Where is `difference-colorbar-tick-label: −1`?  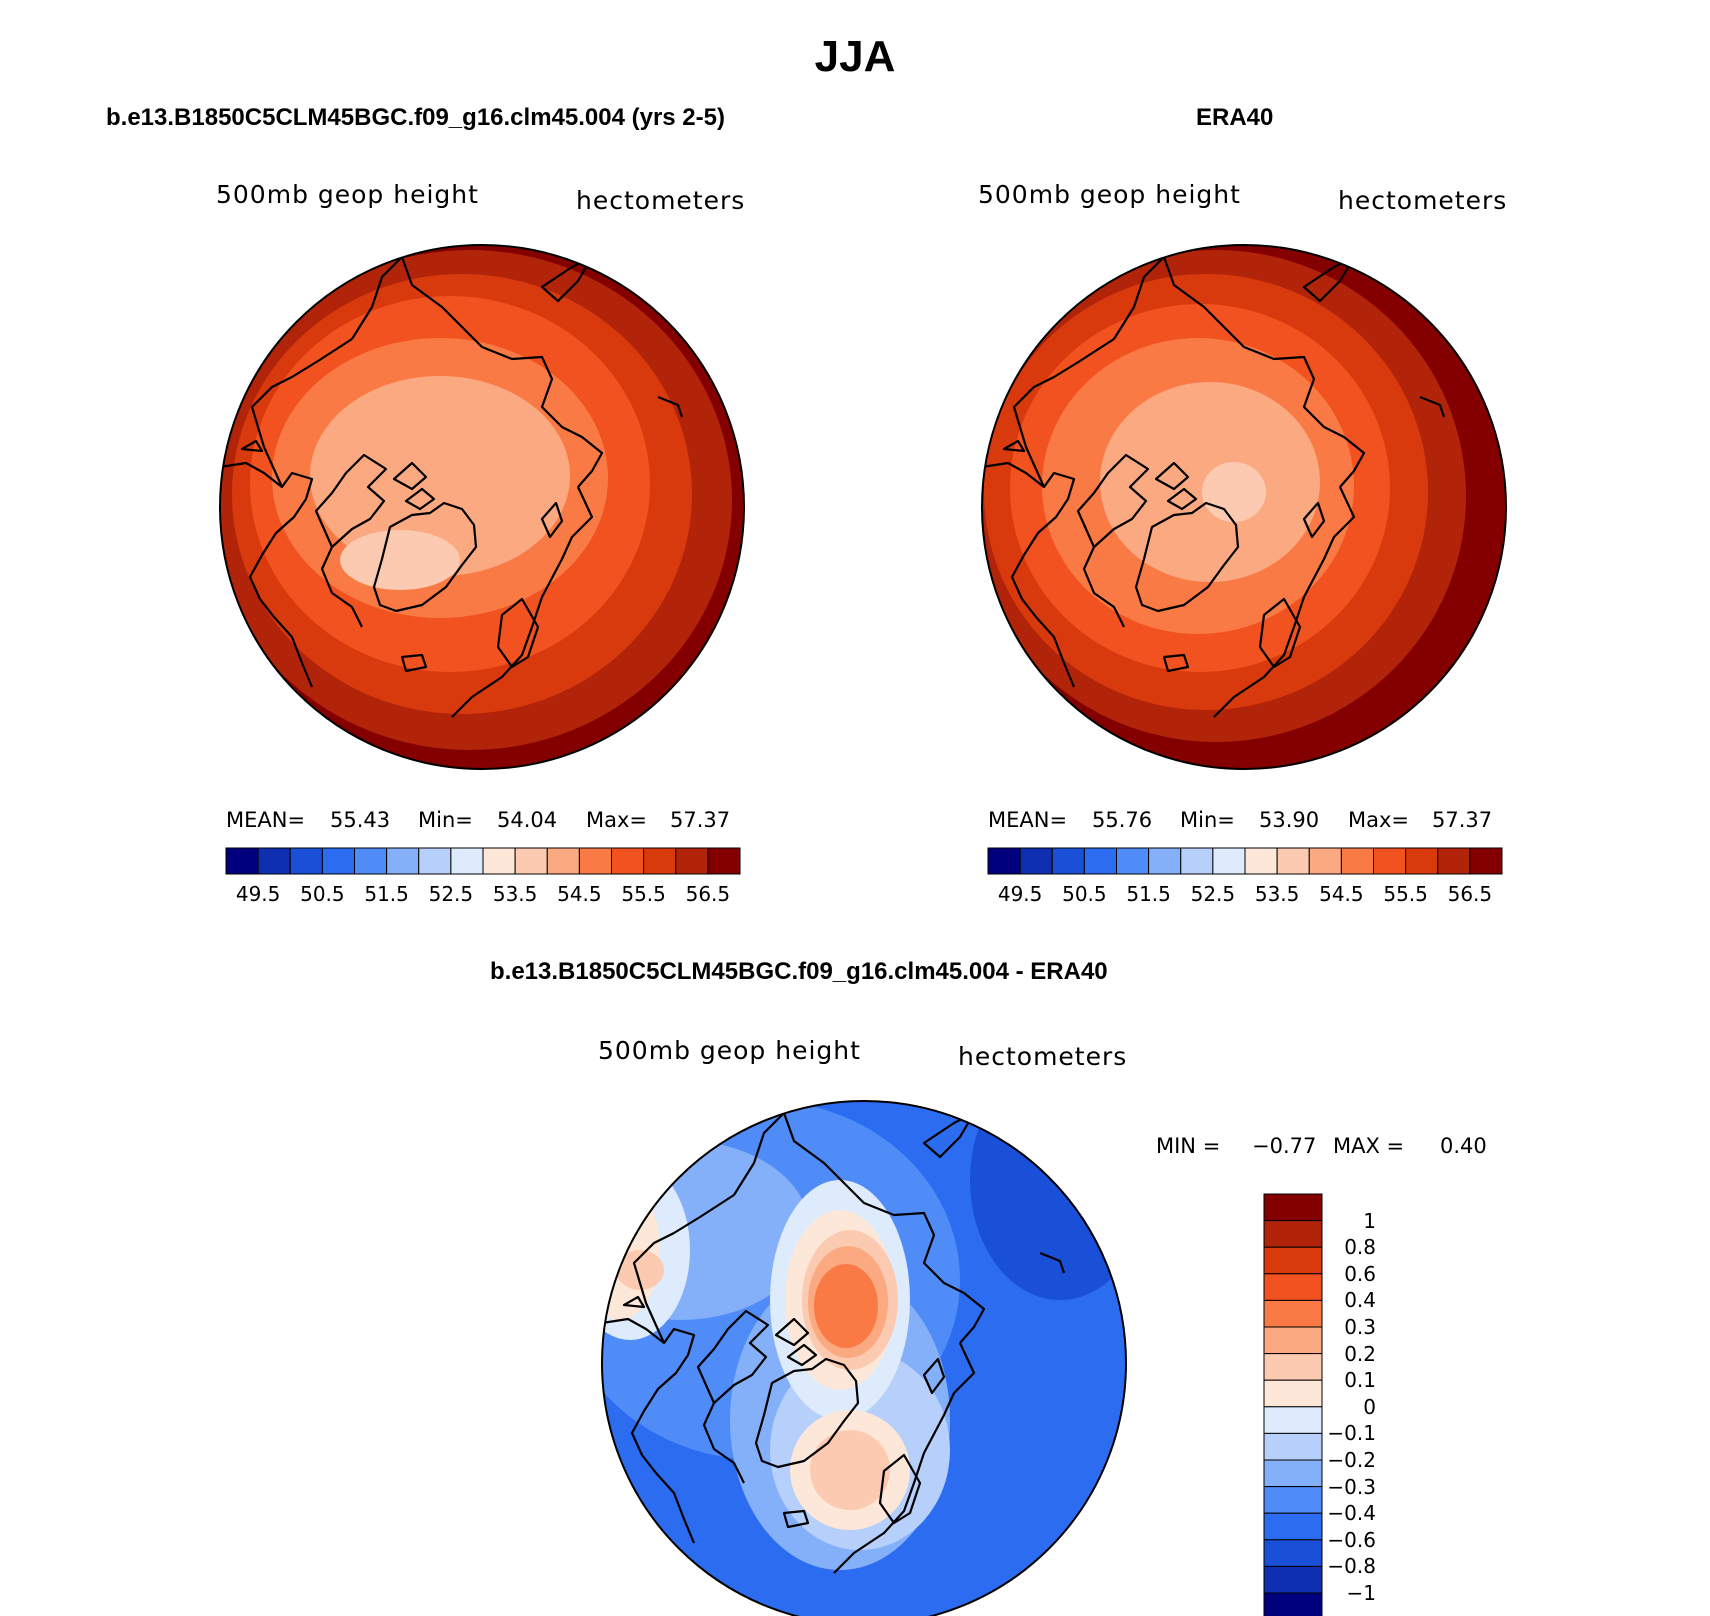 difference-colorbar-tick-label: −1 is located at coordinates (1361, 1593).